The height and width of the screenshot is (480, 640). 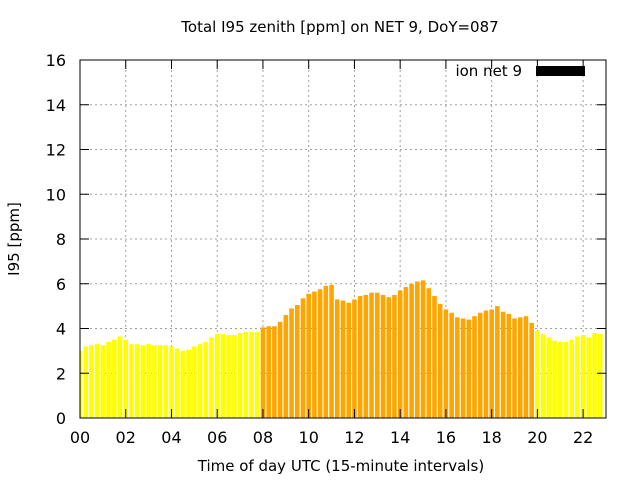 What do you see at coordinates (309, 437) in the screenshot?
I see `x-tick-label: 10` at bounding box center [309, 437].